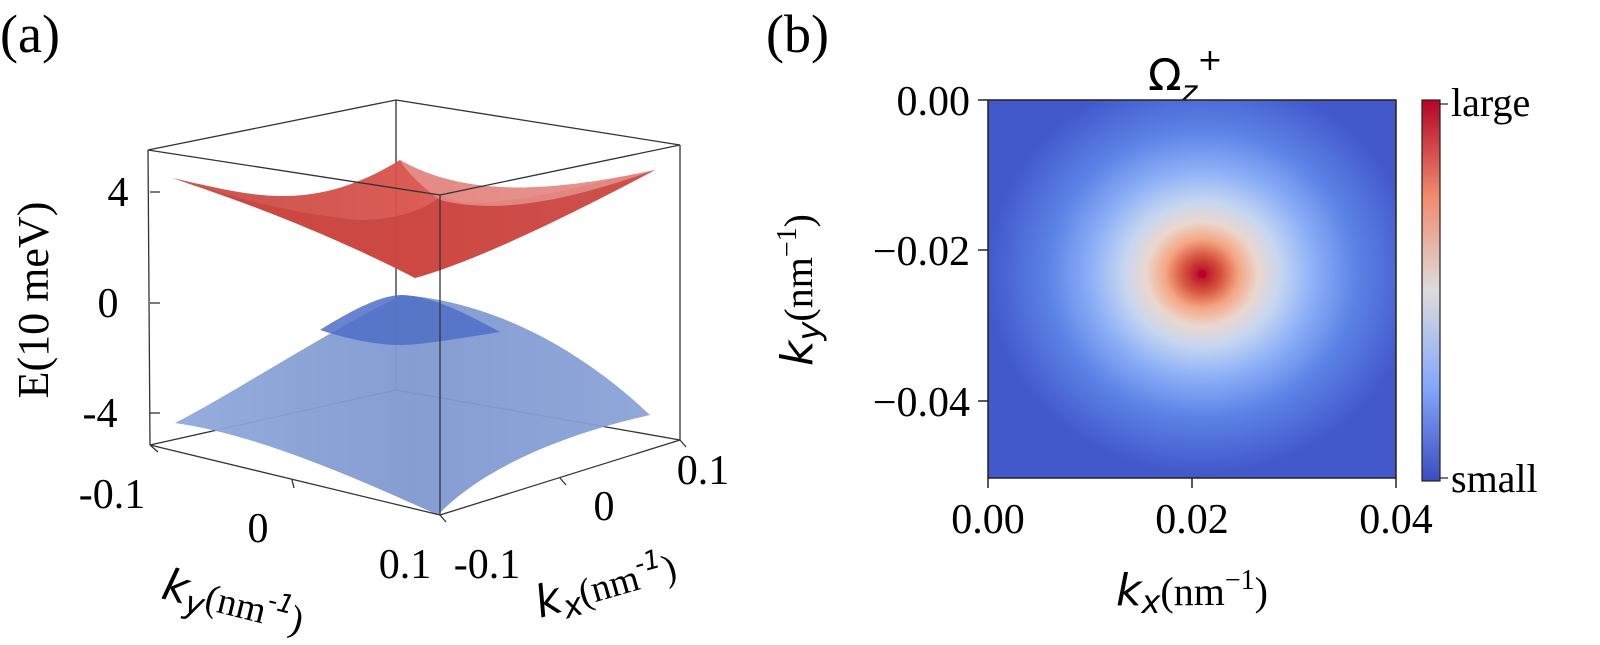 This screenshot has width=1600, height=645. I want to click on heatmap-y-tick-label: −0.04, so click(921, 403).